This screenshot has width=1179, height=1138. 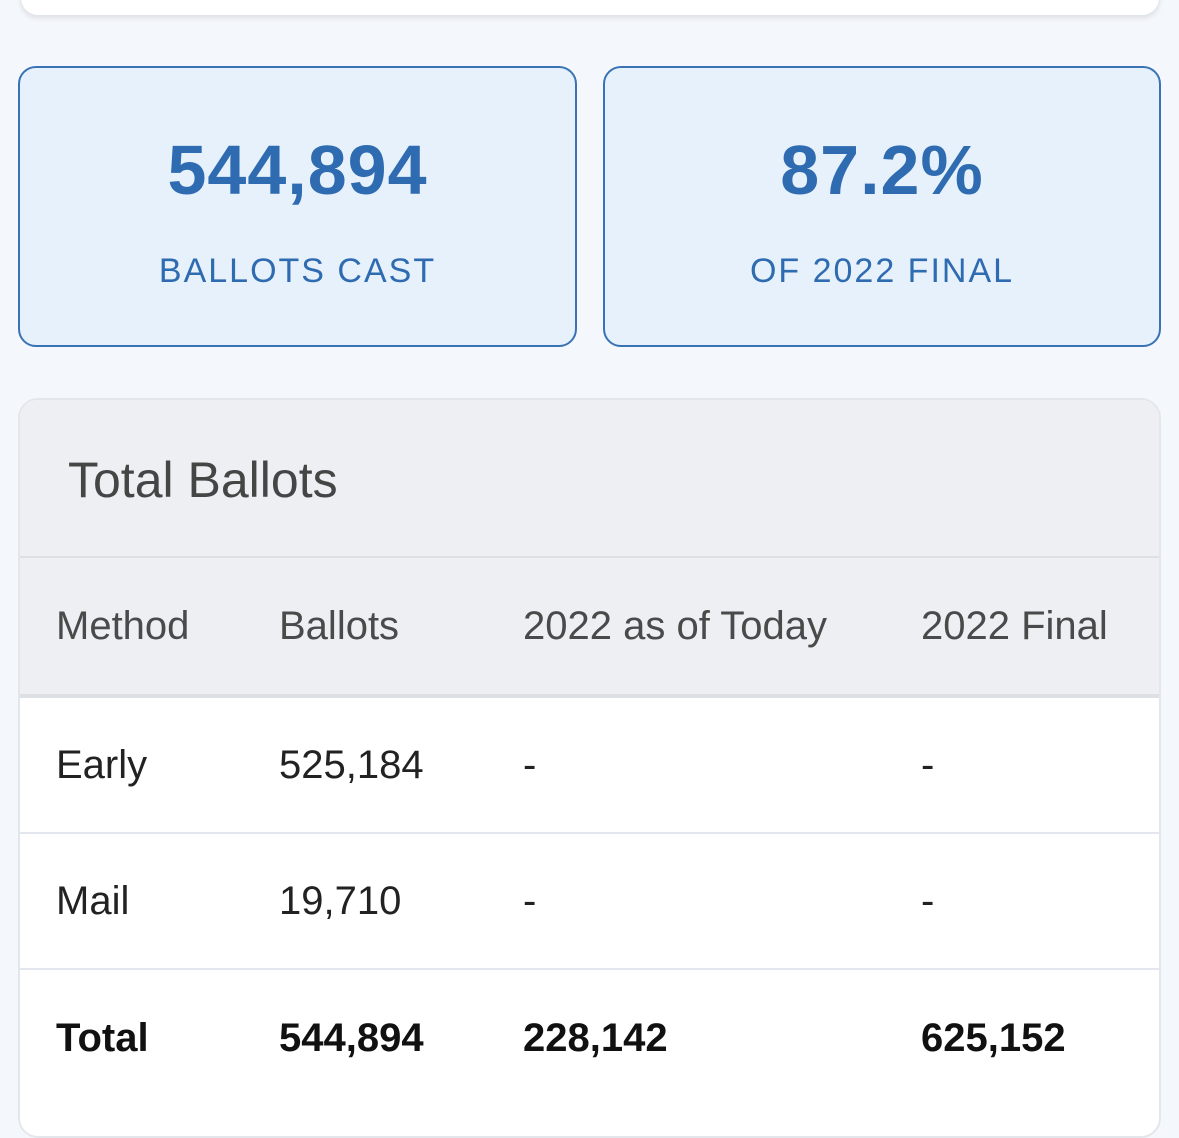 What do you see at coordinates (102, 765) in the screenshot?
I see `method-cell: Early` at bounding box center [102, 765].